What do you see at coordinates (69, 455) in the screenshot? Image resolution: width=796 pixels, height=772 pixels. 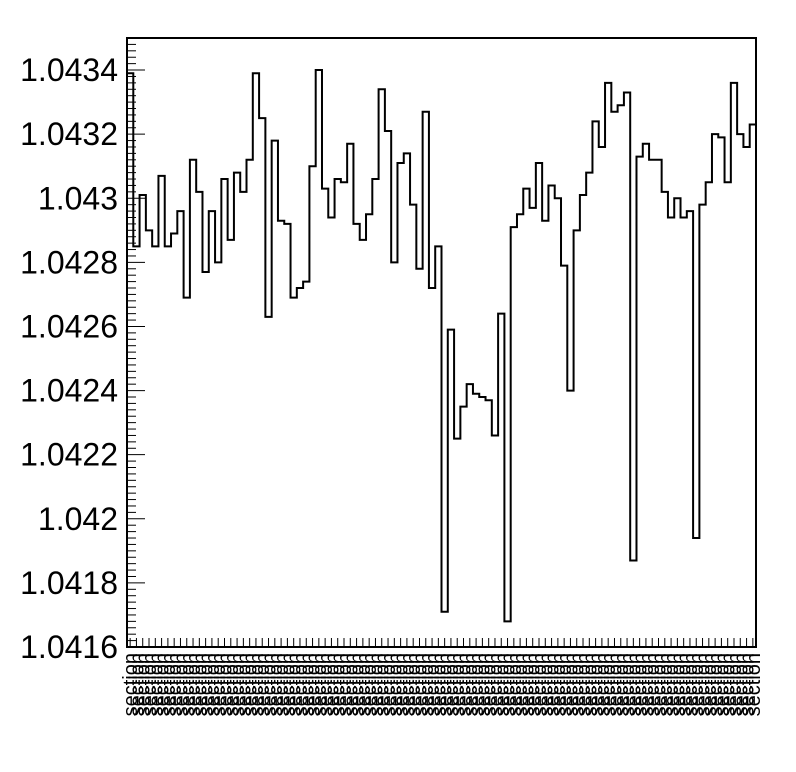 I see `y-tick-label: 1.0422` at bounding box center [69, 455].